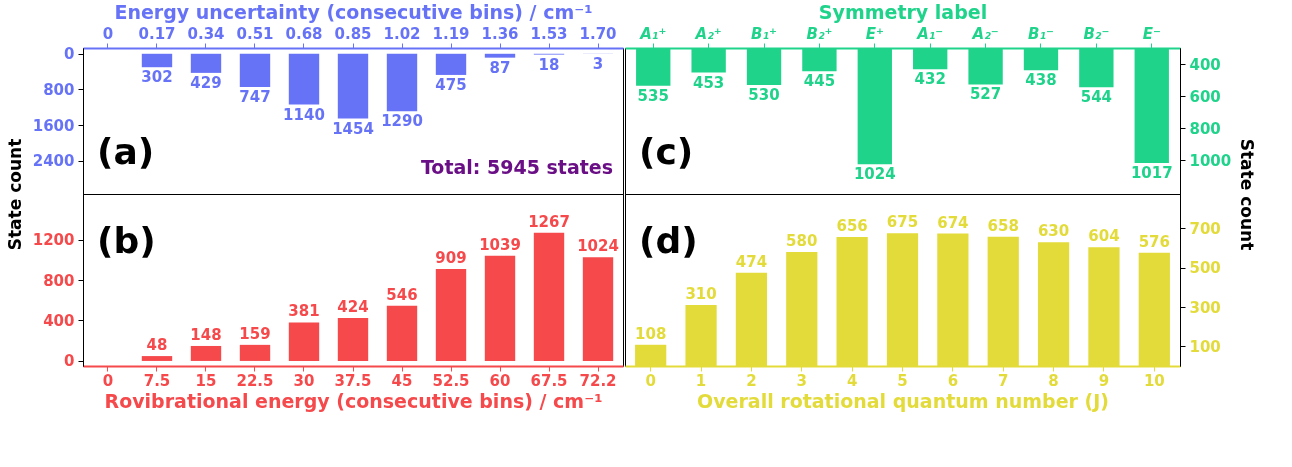  Describe the element at coordinates (1104, 236) in the screenshot. I see `data-label: 604` at that location.